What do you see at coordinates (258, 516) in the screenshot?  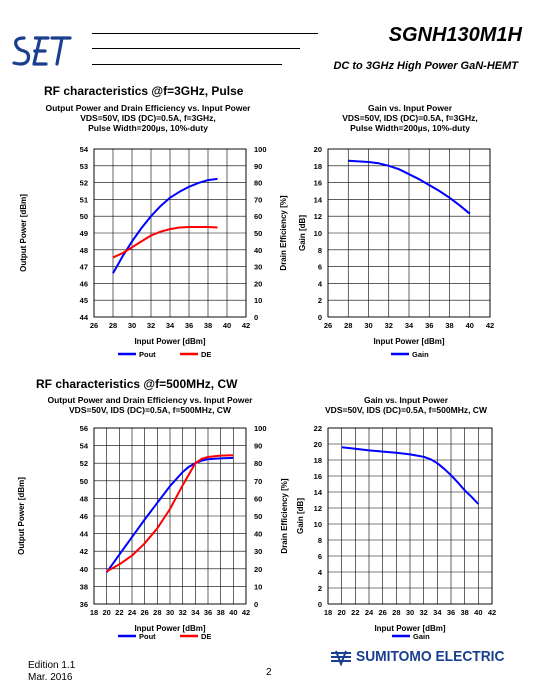 I see `y2-tick-label: 50` at bounding box center [258, 516].